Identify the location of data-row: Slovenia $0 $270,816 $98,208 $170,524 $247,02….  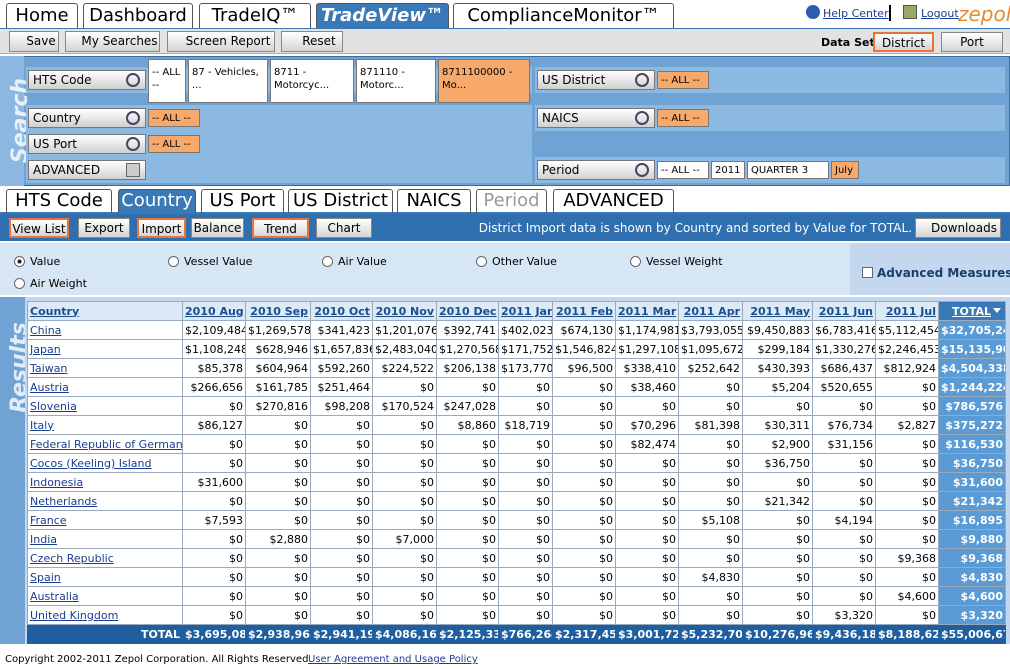
(516, 406).